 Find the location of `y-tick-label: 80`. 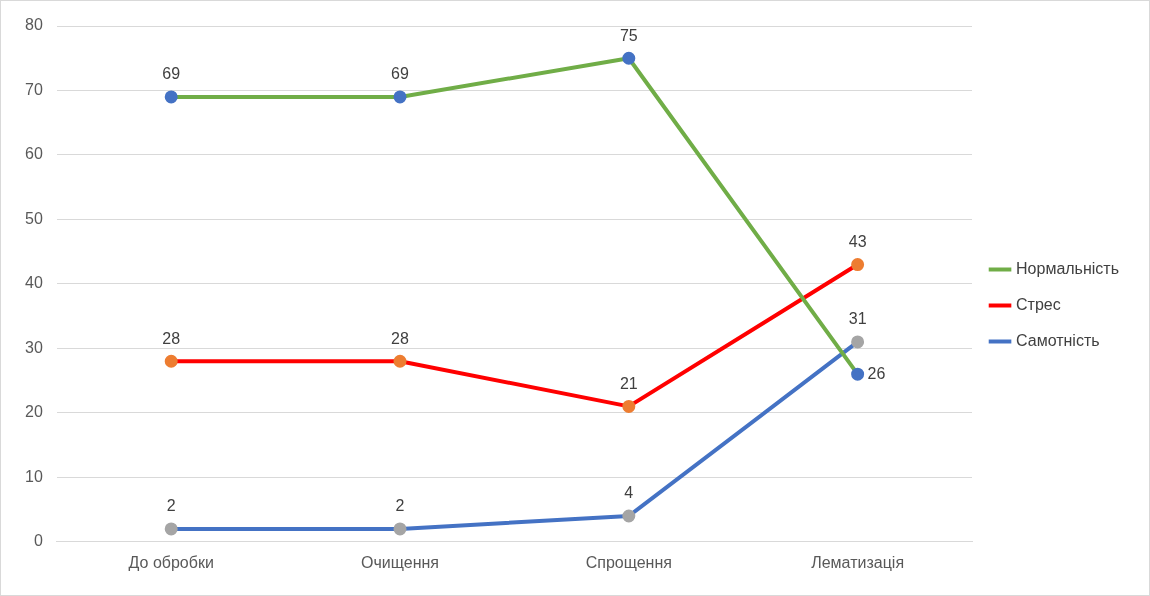

y-tick-label: 80 is located at coordinates (34, 25).